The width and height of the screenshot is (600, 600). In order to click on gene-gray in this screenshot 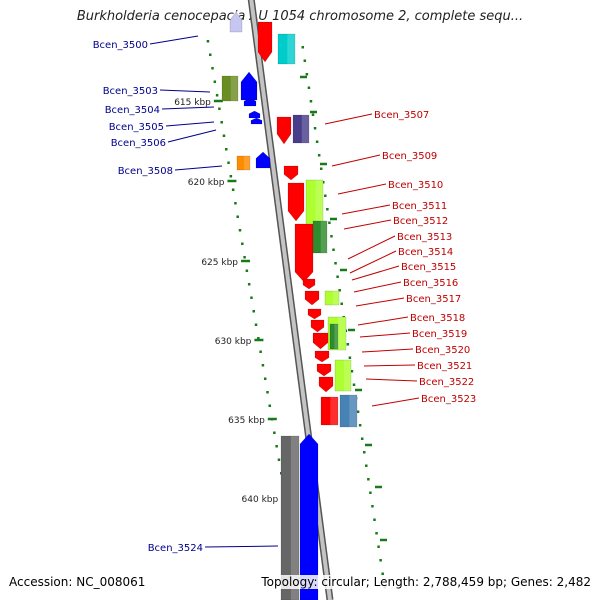, I will do `click(290, 517)`.